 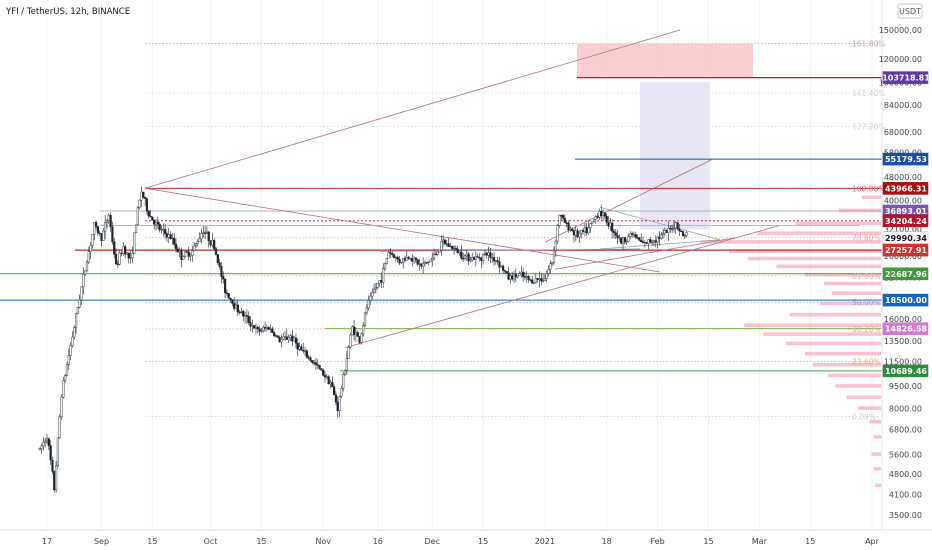 I want to click on price-tick-label: 68000.00, so click(x=903, y=132).